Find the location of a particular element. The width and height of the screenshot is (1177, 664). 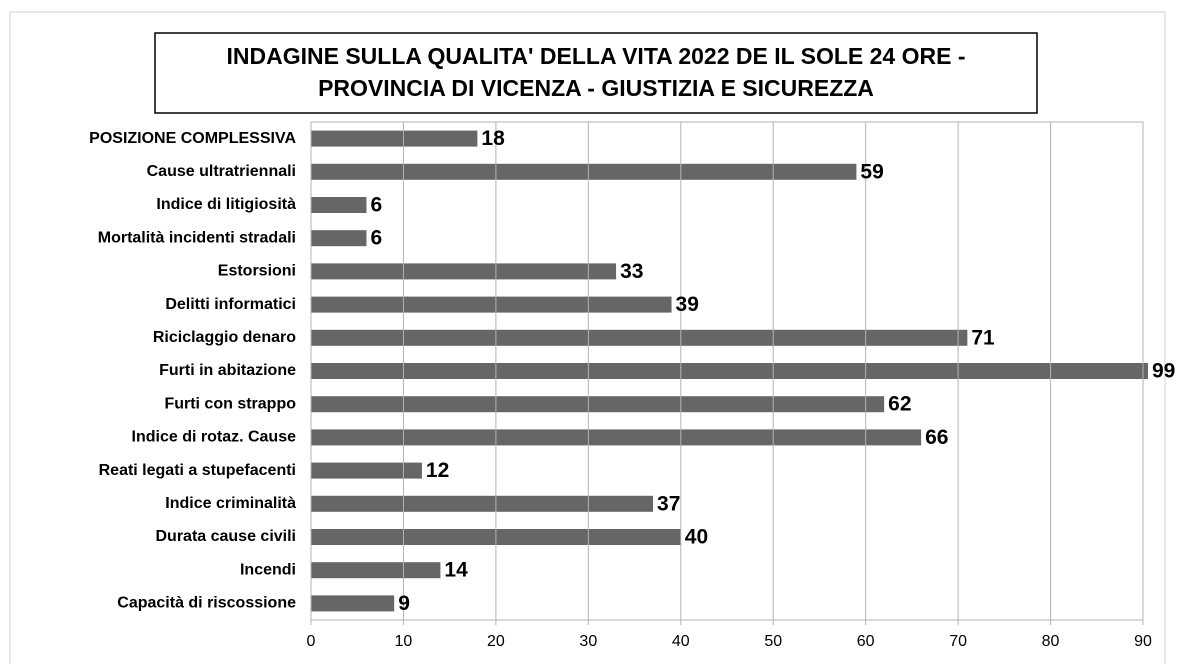

y-tick-label: Incendi is located at coordinates (268, 569).